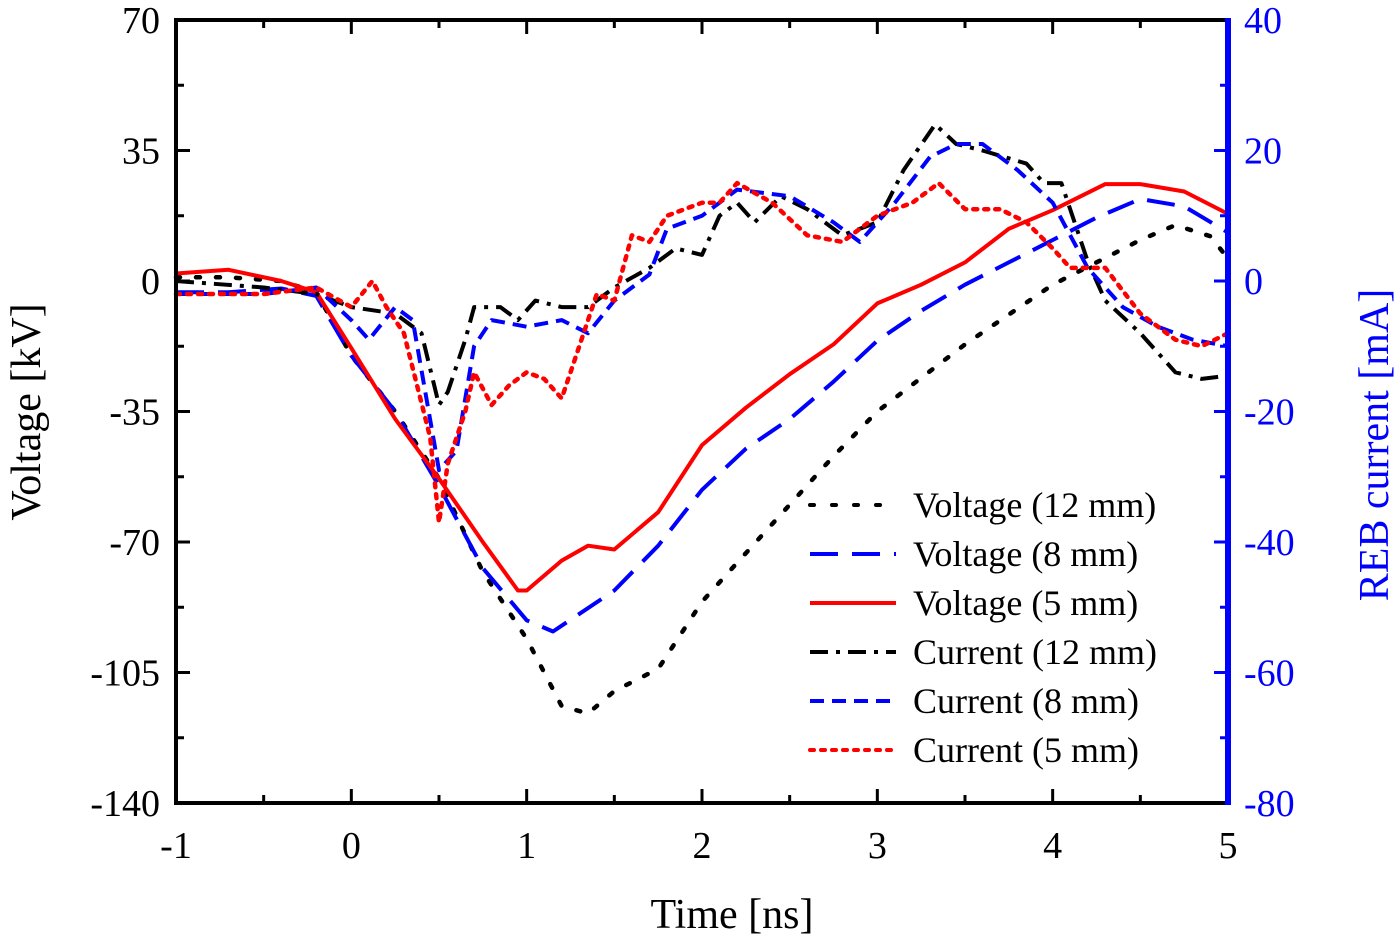 The height and width of the screenshot is (944, 1400). Describe the element at coordinates (176, 846) in the screenshot. I see `x-tick-label: -1` at that location.